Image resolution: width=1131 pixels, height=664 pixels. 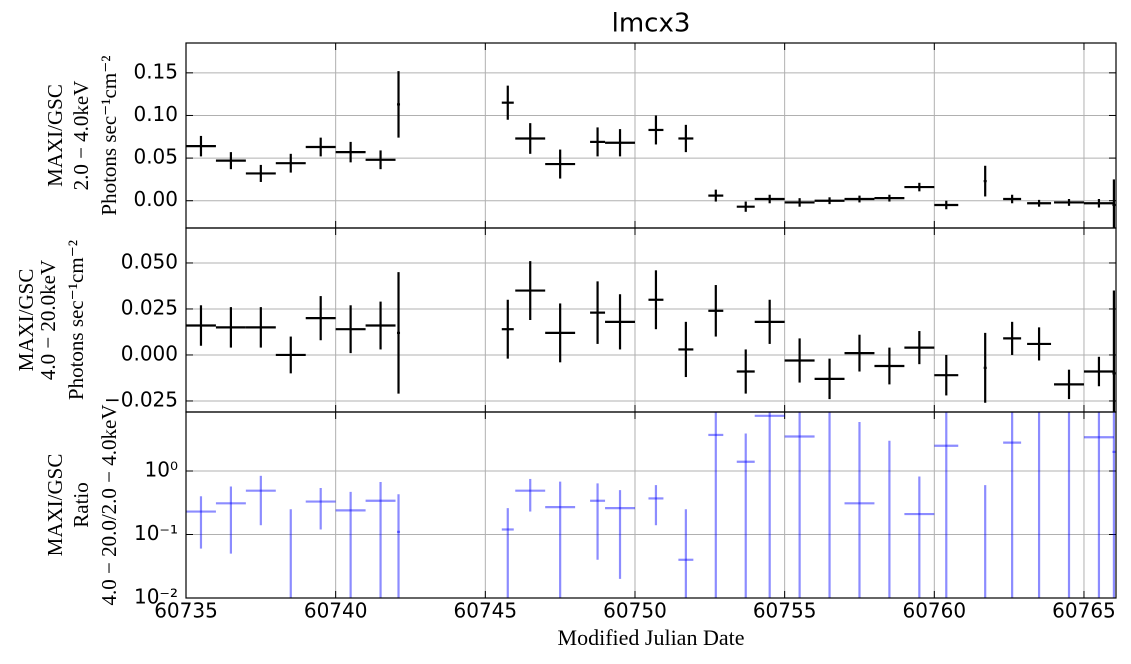 I want to click on y-tick-label: 0.000, so click(x=149, y=353).